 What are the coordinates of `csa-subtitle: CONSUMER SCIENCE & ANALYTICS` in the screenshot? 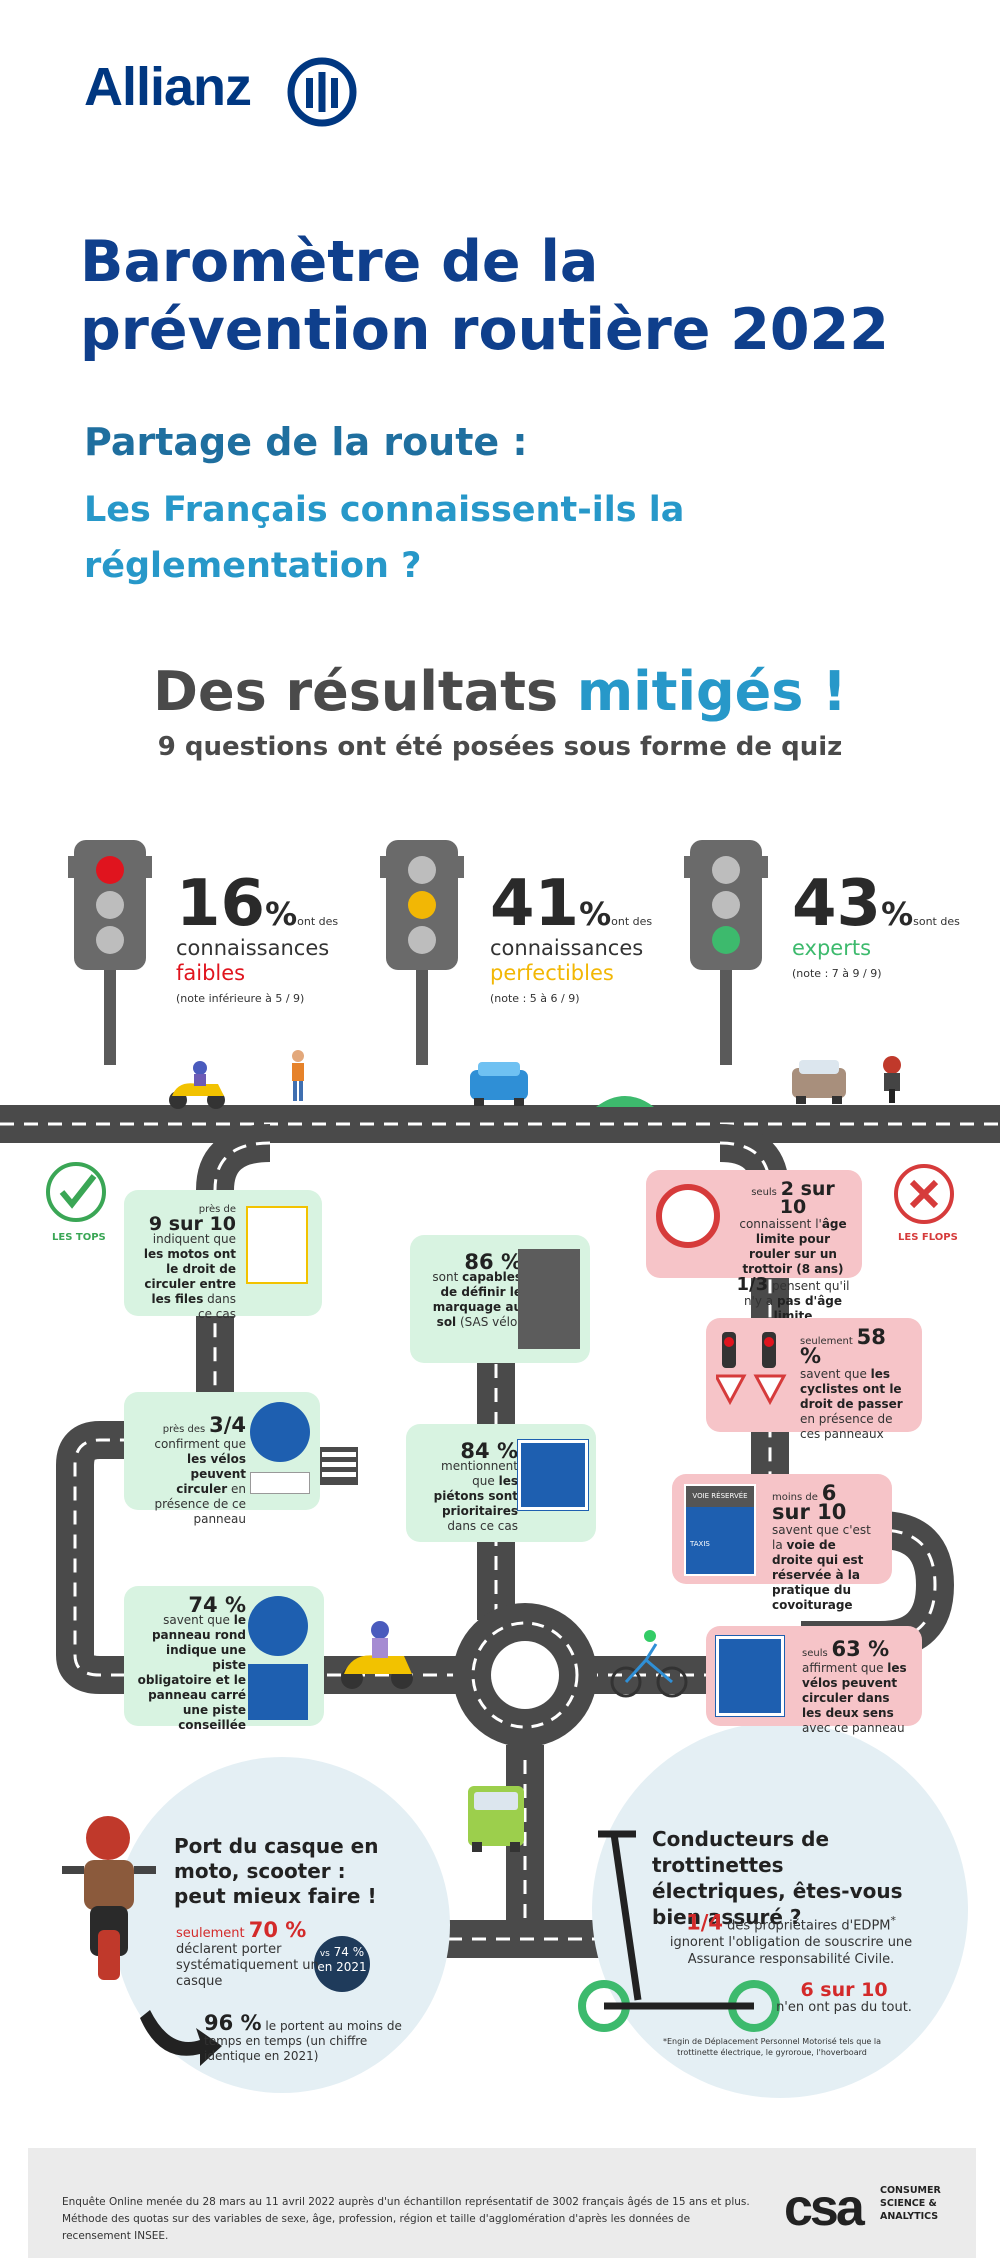 It's located at (910, 2203).